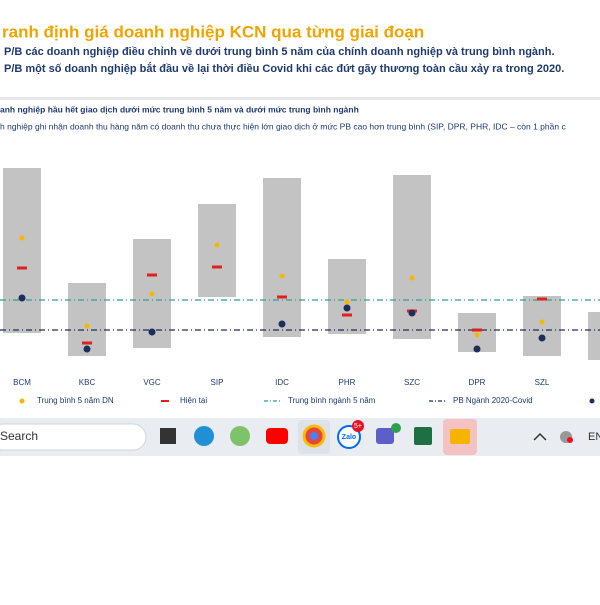 This screenshot has width=600, height=605. Describe the element at coordinates (347, 382) in the screenshot. I see `x-tick-label: PHR` at that location.